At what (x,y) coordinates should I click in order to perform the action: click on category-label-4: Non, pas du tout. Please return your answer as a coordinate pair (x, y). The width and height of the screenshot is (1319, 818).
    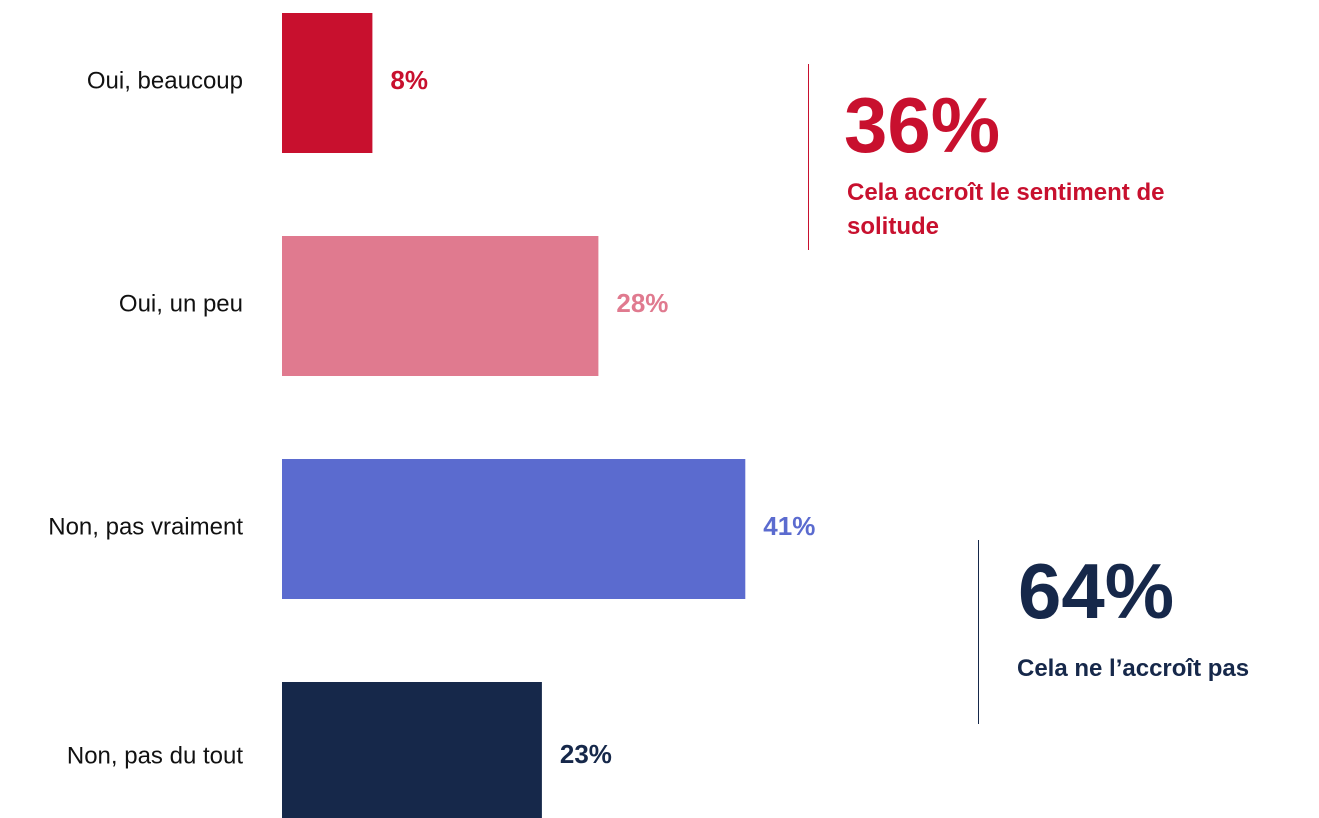
    Looking at the image, I should click on (155, 755).